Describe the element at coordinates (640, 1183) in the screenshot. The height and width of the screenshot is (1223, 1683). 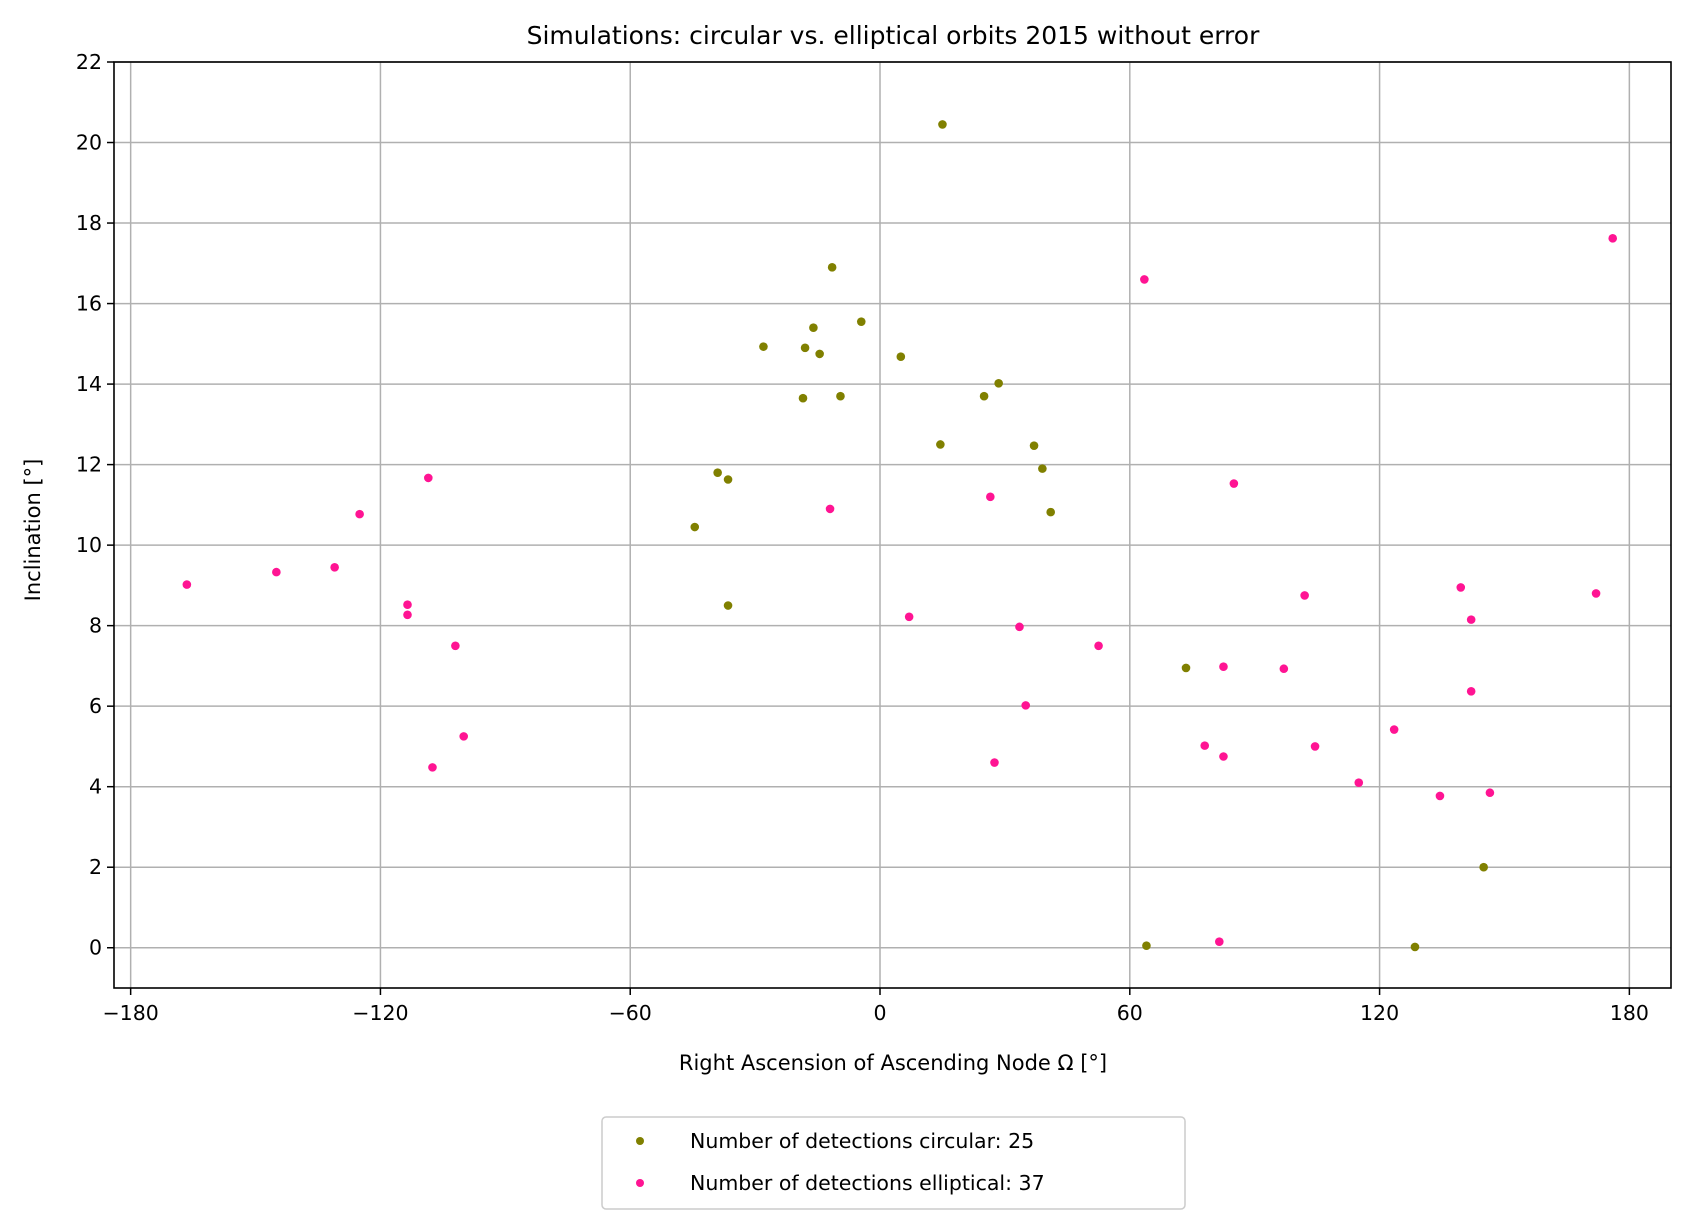
I see `legend-marker-elliptical` at that location.